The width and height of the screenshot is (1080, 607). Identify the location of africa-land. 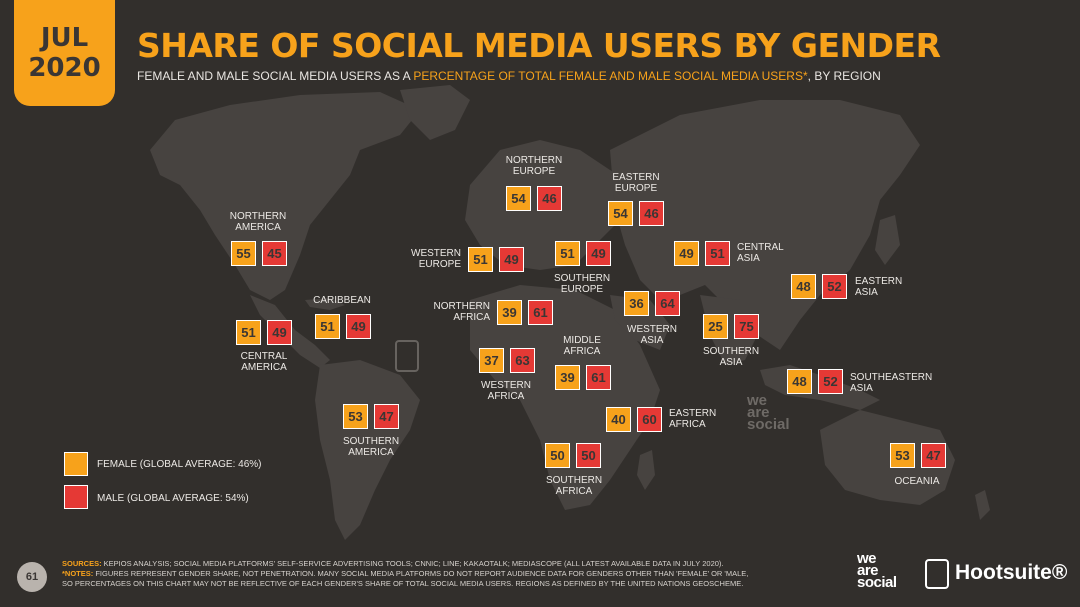
(565, 397).